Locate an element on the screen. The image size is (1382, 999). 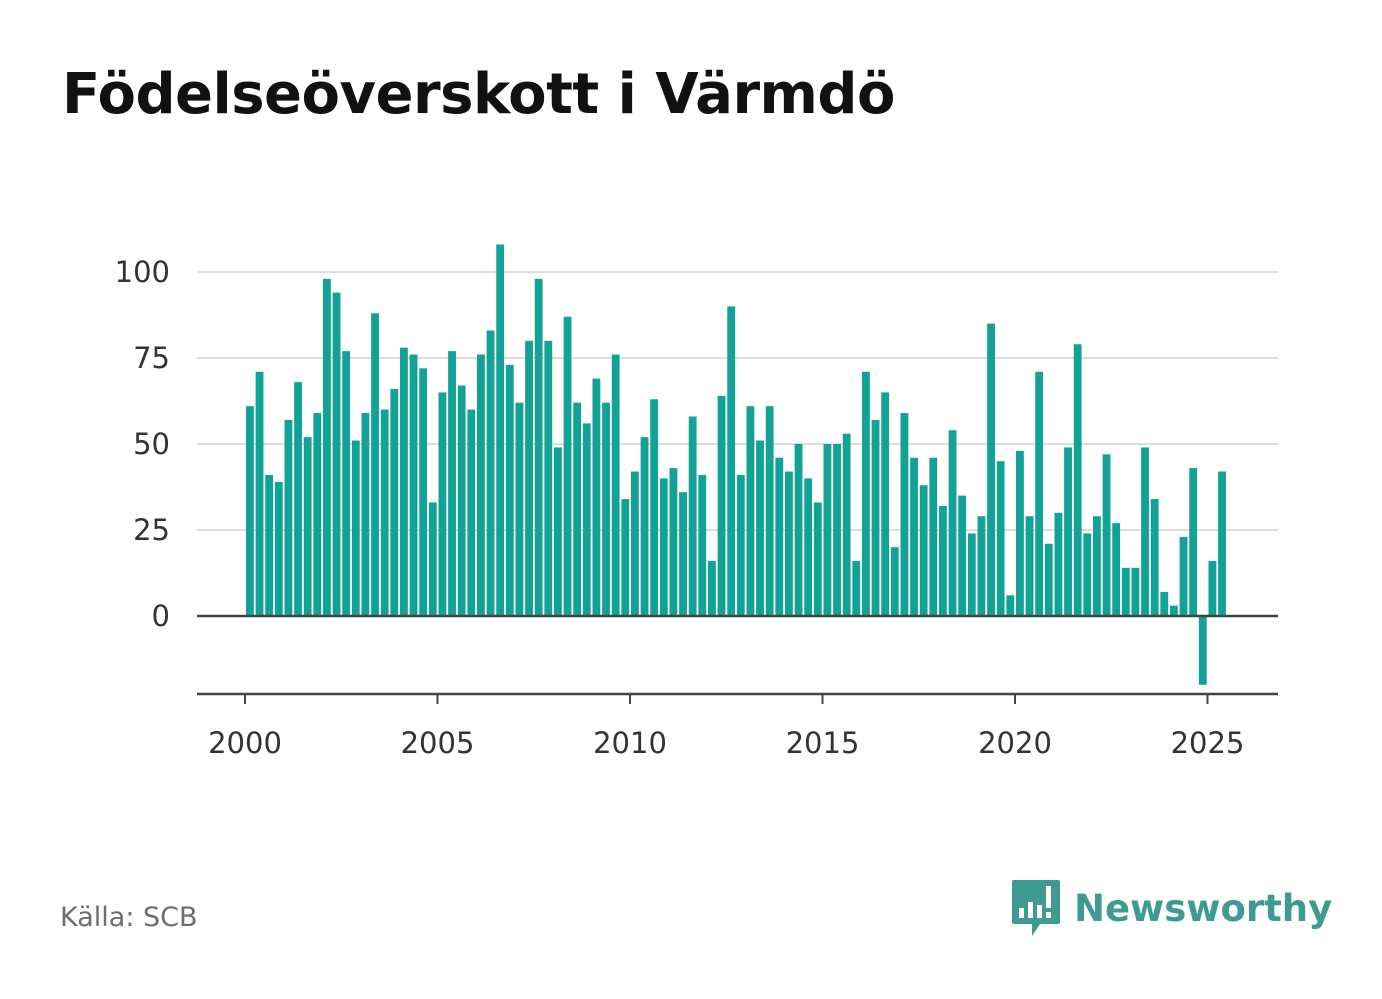
y-tick-label: 75 is located at coordinates (151, 358).